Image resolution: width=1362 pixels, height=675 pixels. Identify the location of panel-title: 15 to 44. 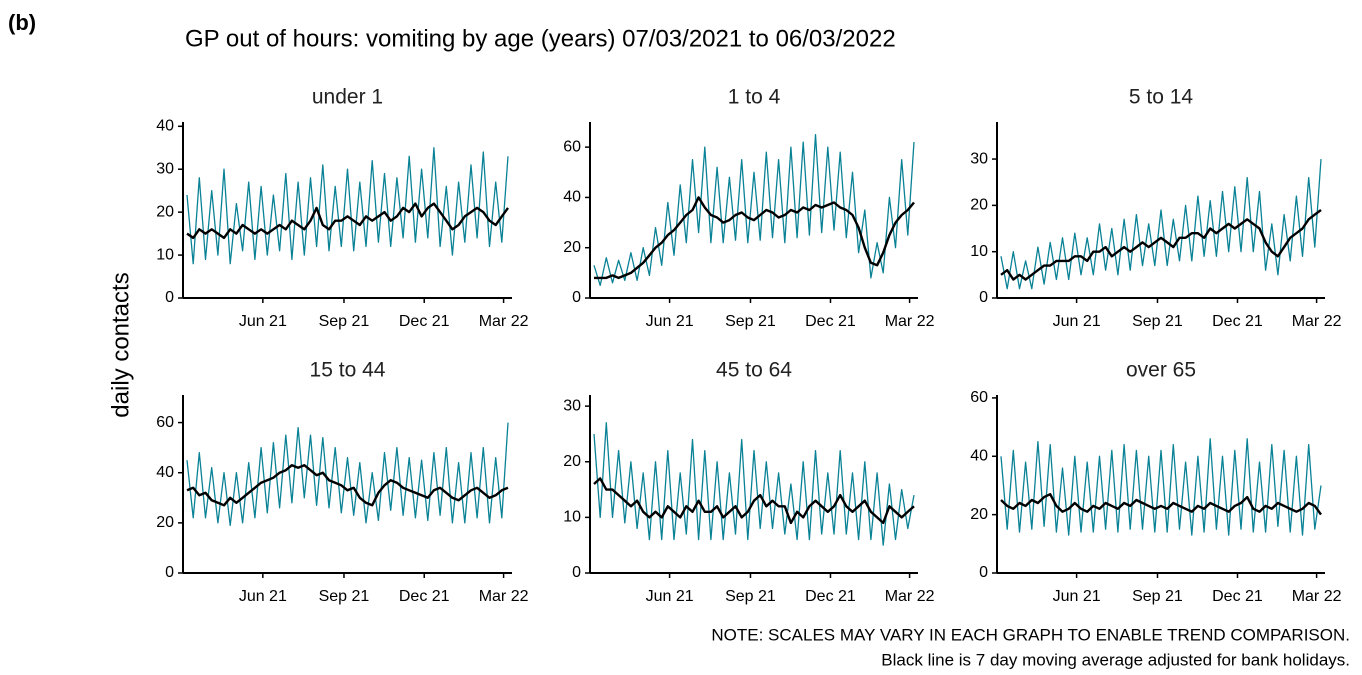
(348, 370).